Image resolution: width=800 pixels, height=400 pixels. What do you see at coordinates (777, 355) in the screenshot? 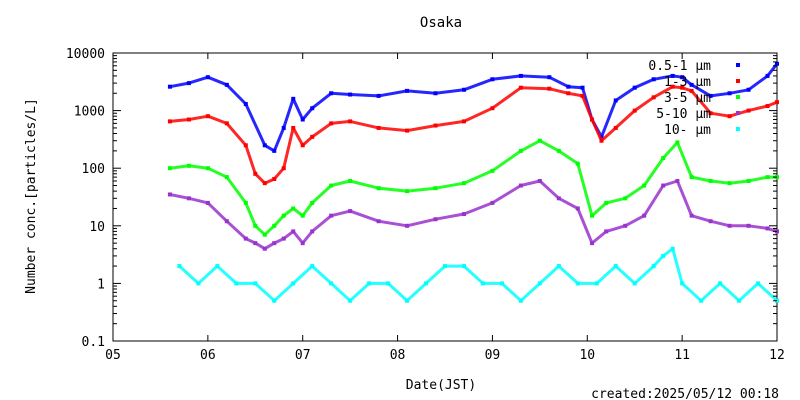
I see `x-tick-label: 12` at bounding box center [777, 355].